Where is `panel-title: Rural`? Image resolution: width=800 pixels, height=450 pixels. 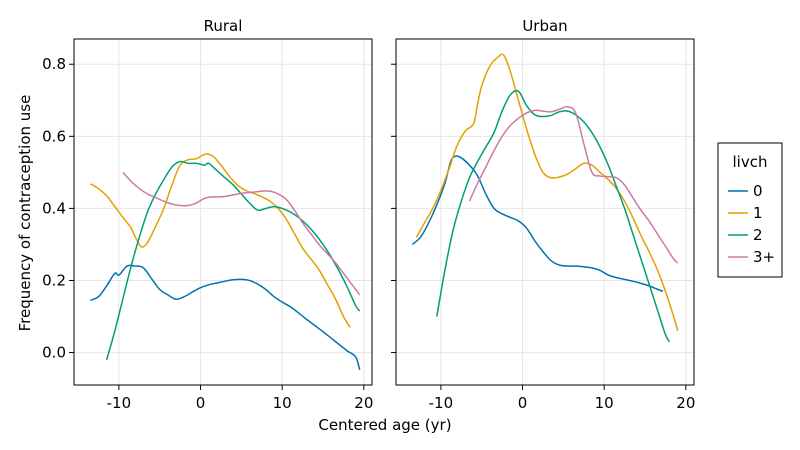 panel-title: Rural is located at coordinates (223, 26).